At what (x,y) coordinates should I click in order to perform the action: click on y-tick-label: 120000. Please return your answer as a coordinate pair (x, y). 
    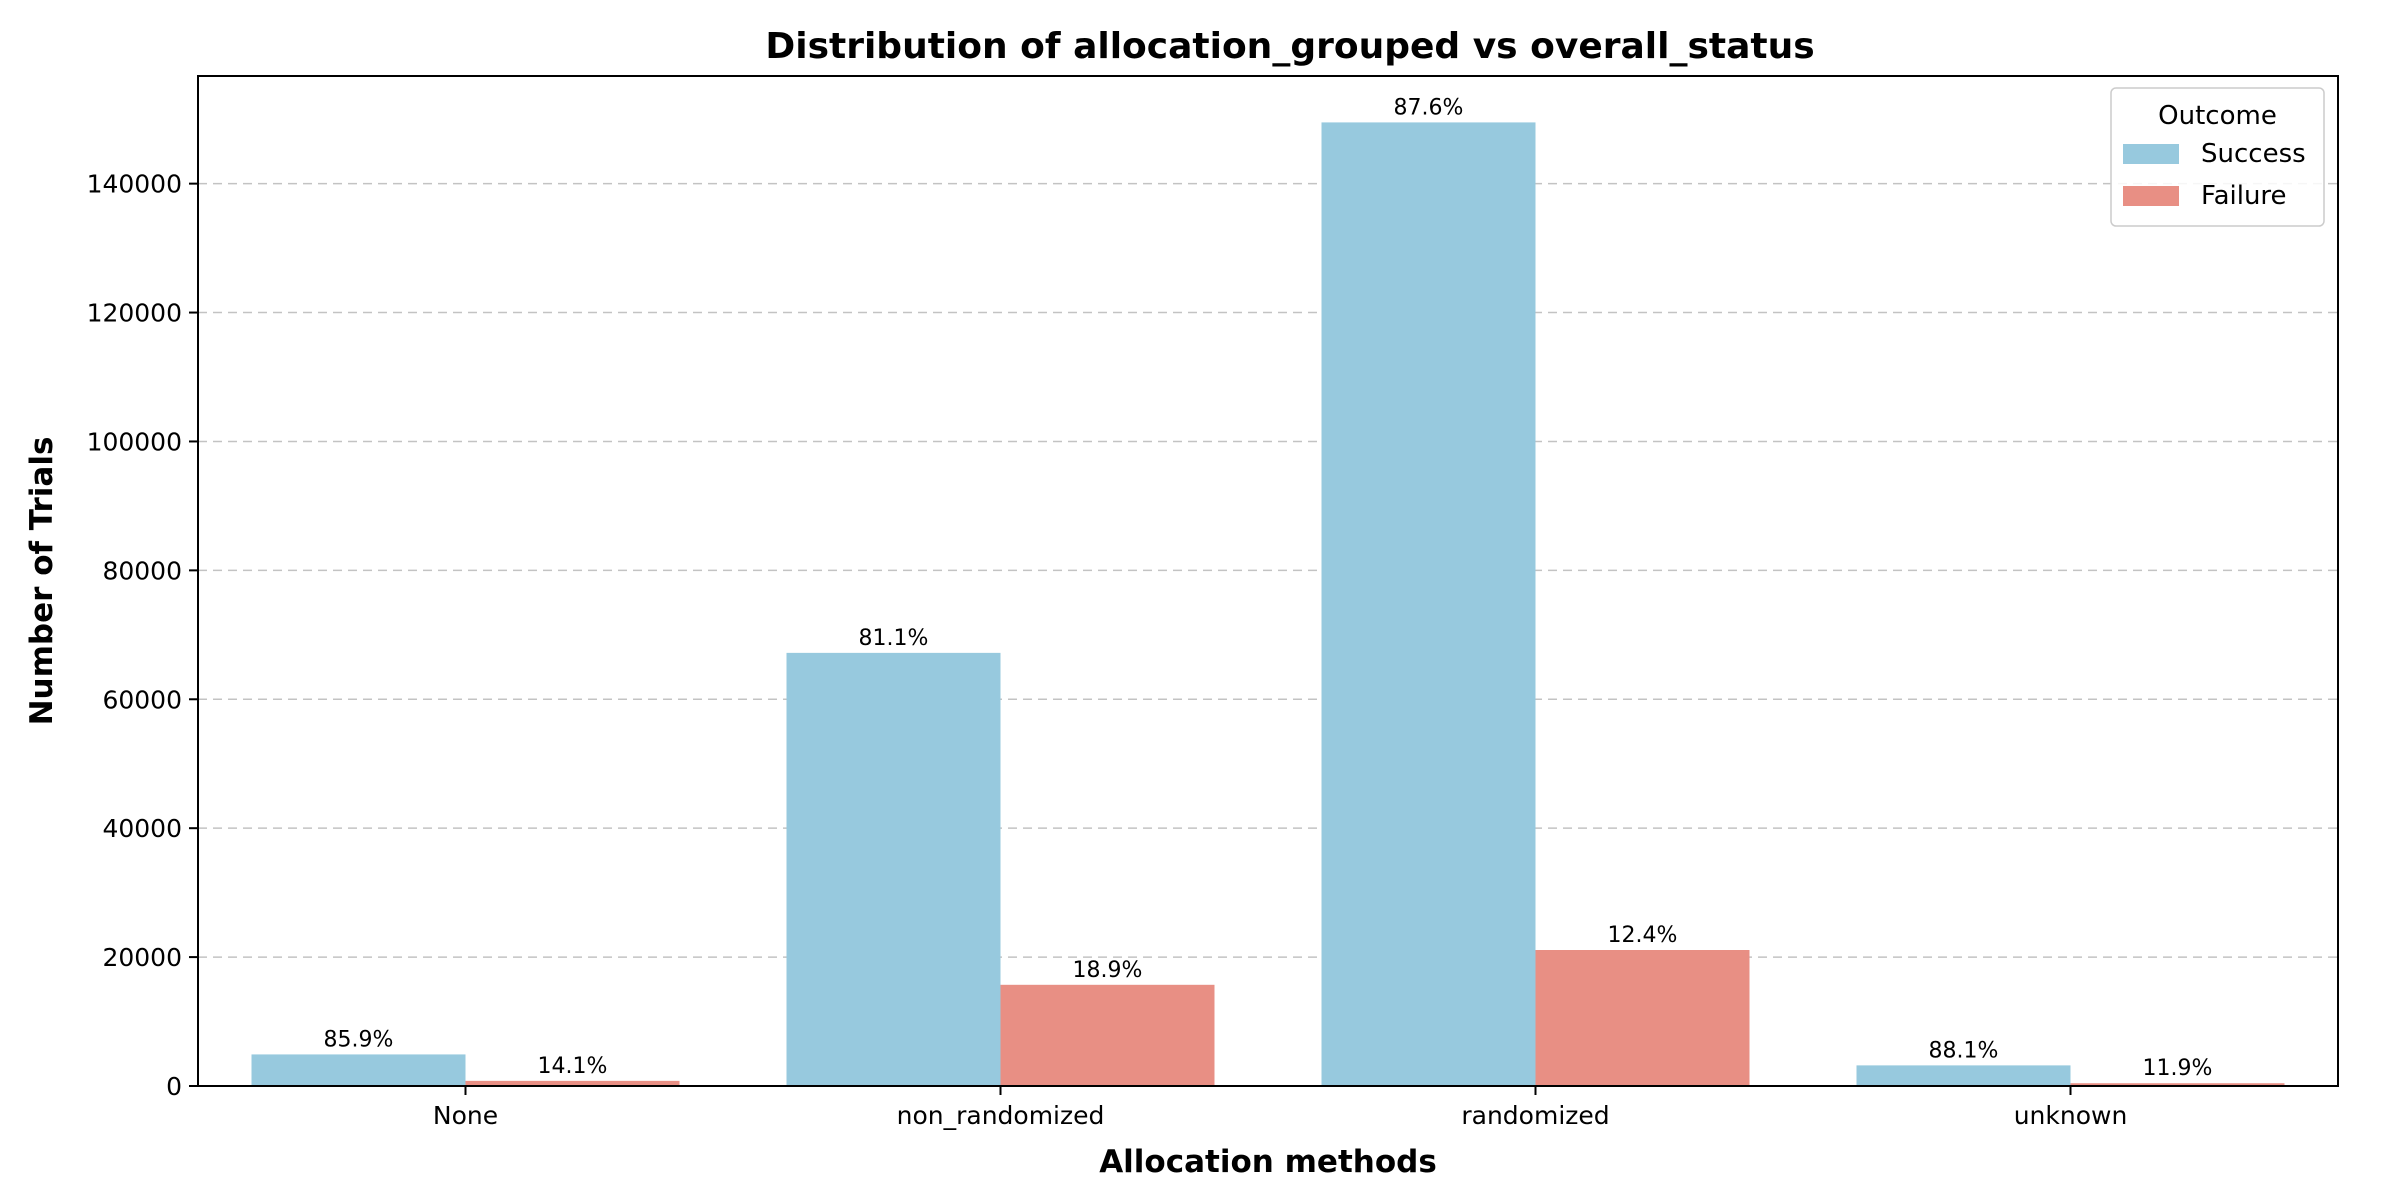
    Looking at the image, I should click on (134, 313).